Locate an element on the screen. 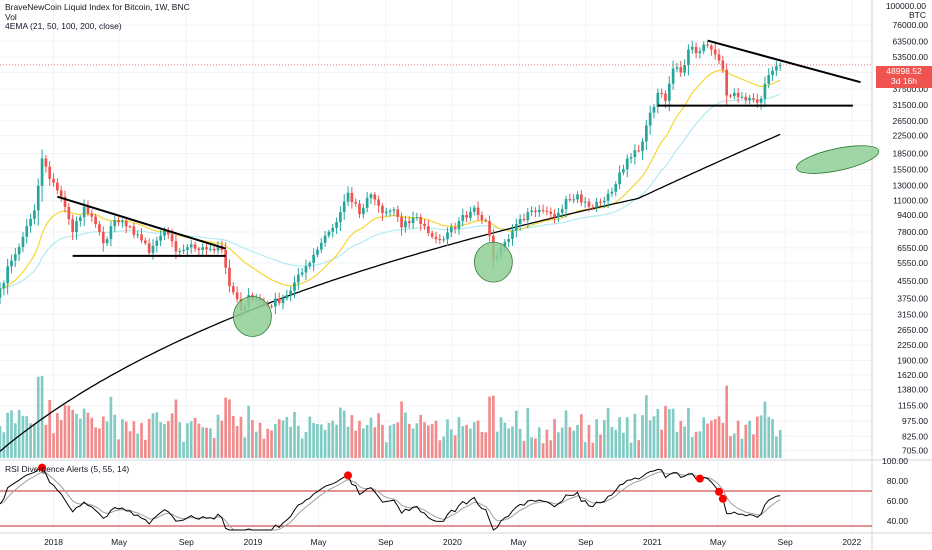 This screenshot has width=932, height=550. price-tick-label: 22500.00 is located at coordinates (911, 136).